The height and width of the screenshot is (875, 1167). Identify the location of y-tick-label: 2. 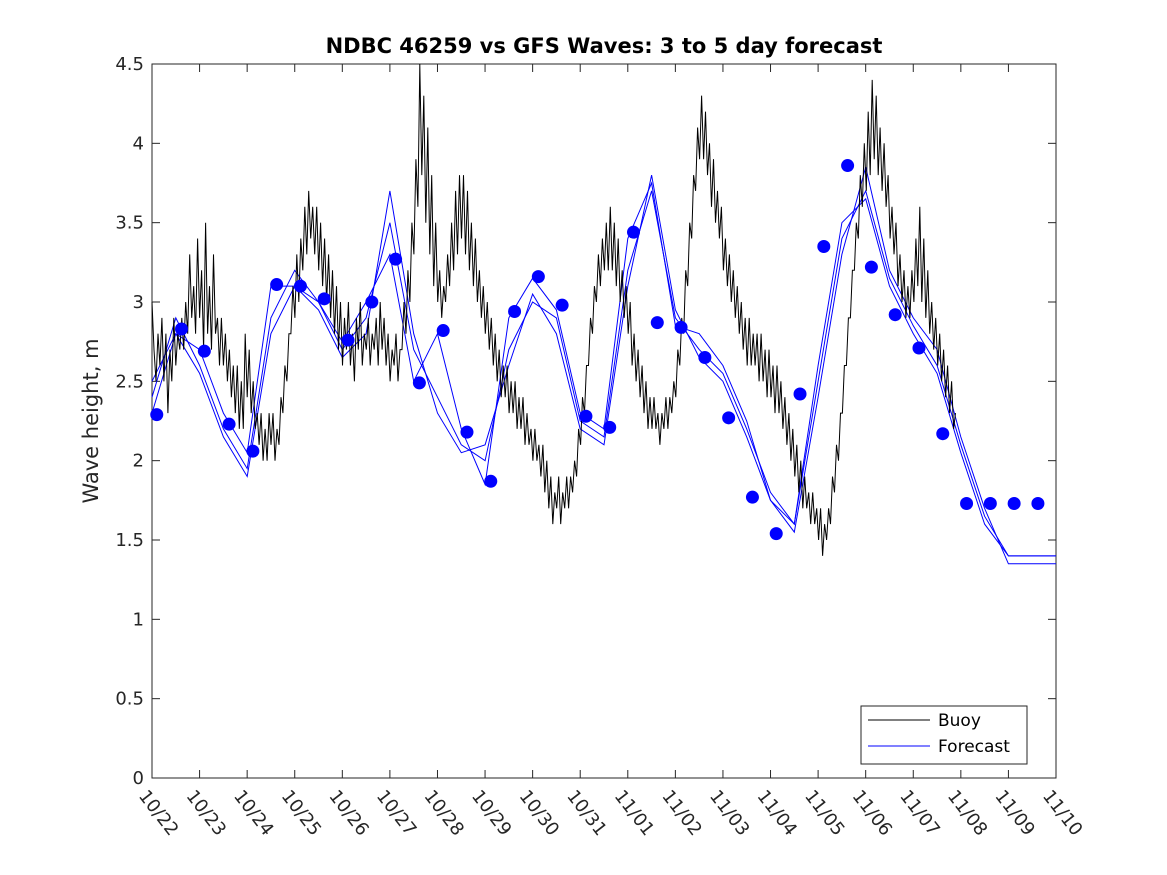
(138, 461).